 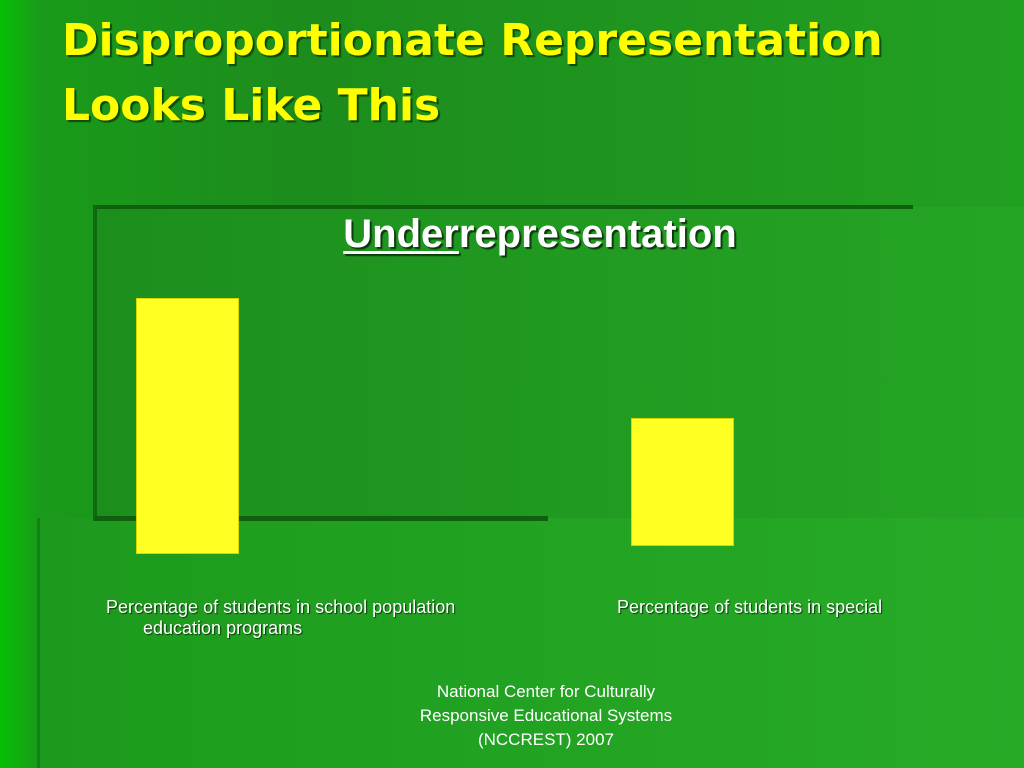 I want to click on subtitle-rest: representation, so click(x=597, y=234).